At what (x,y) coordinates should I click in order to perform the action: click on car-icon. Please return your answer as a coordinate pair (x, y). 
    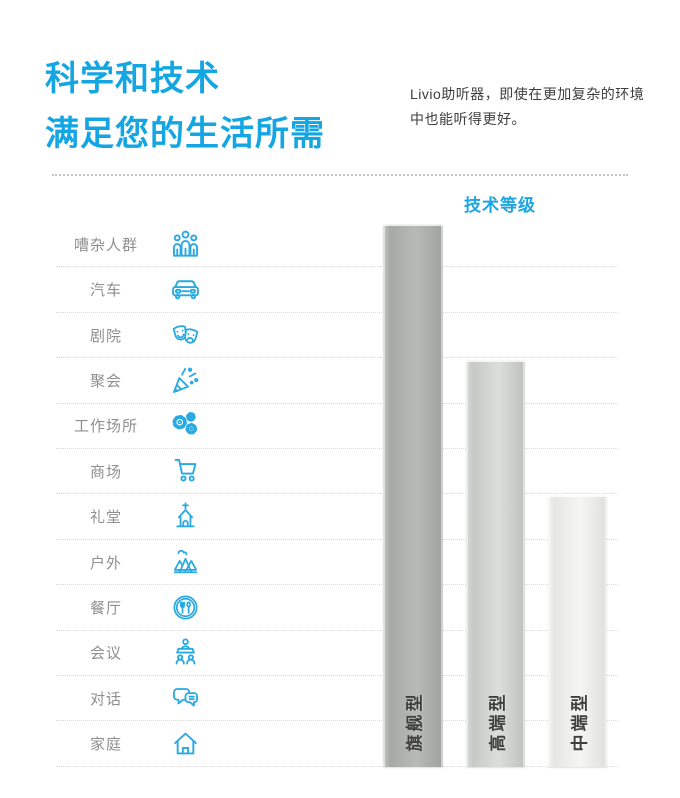
    Looking at the image, I should click on (185, 289).